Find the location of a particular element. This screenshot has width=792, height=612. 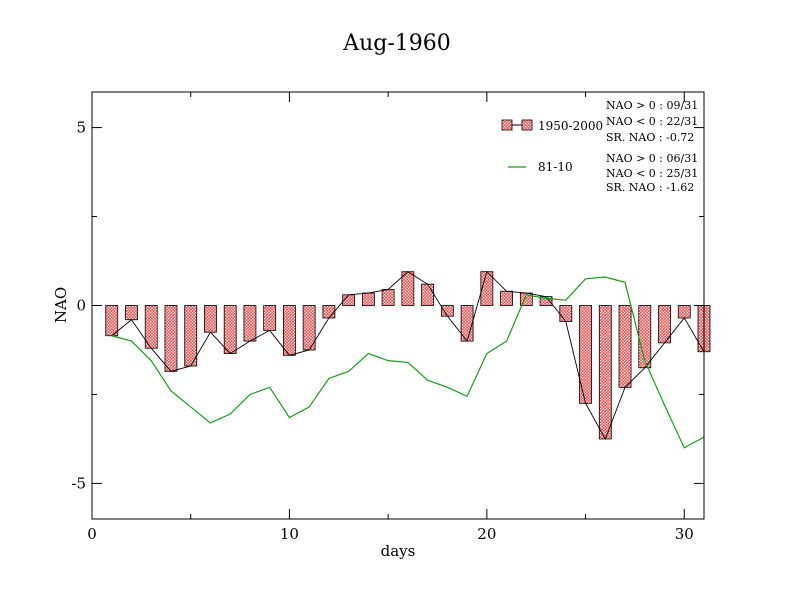

x-tick-label: 0 is located at coordinates (92, 534).